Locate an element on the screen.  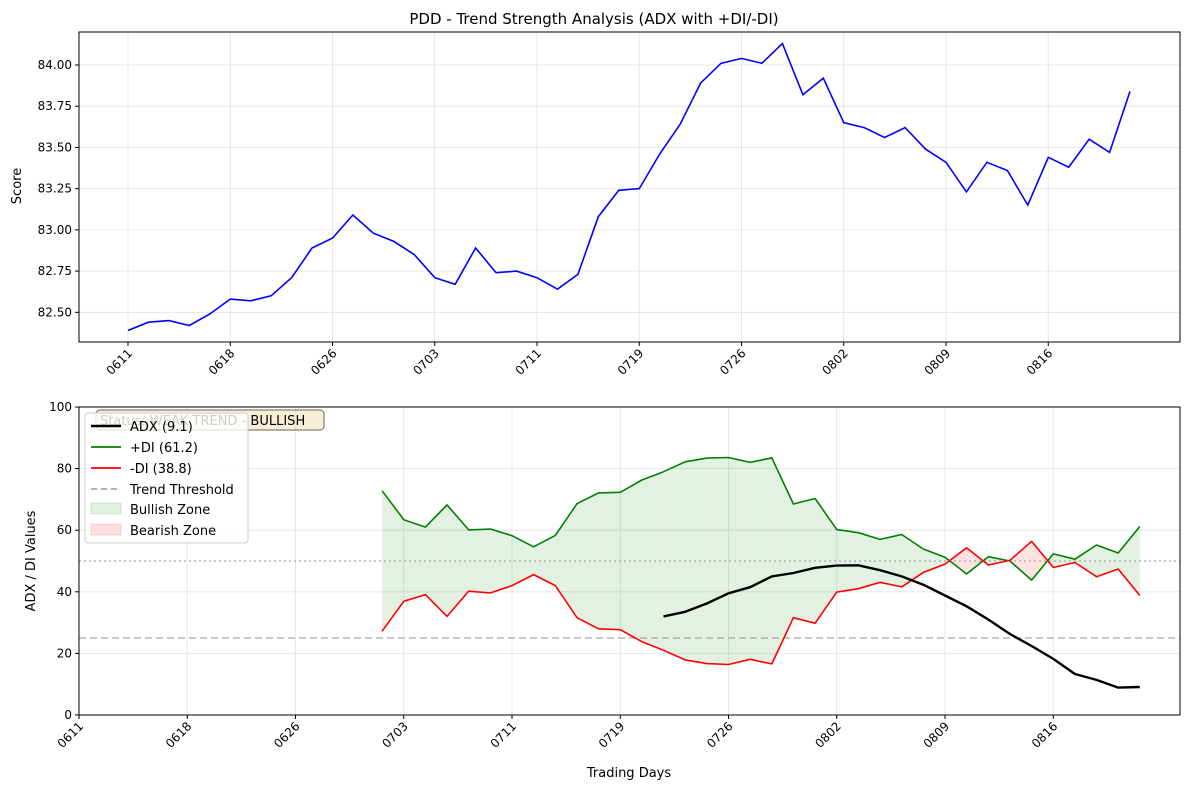
legend-label-plus-di: +DI (61.2) is located at coordinates (164, 448).